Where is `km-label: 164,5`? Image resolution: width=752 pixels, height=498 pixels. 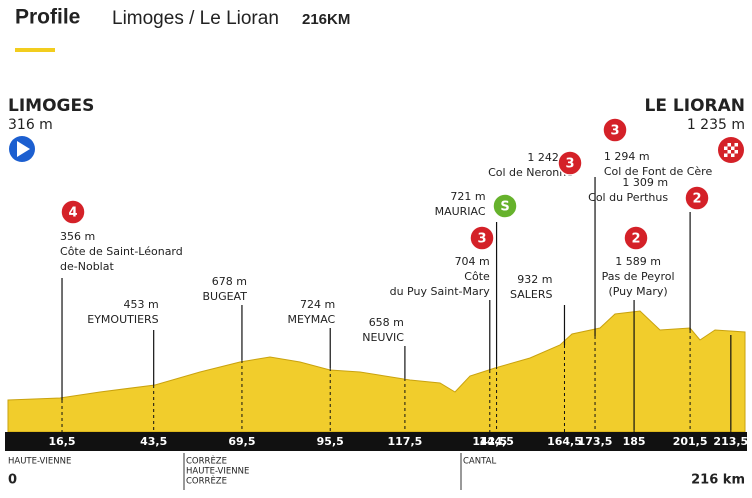 km-label: 164,5 is located at coordinates (564, 441).